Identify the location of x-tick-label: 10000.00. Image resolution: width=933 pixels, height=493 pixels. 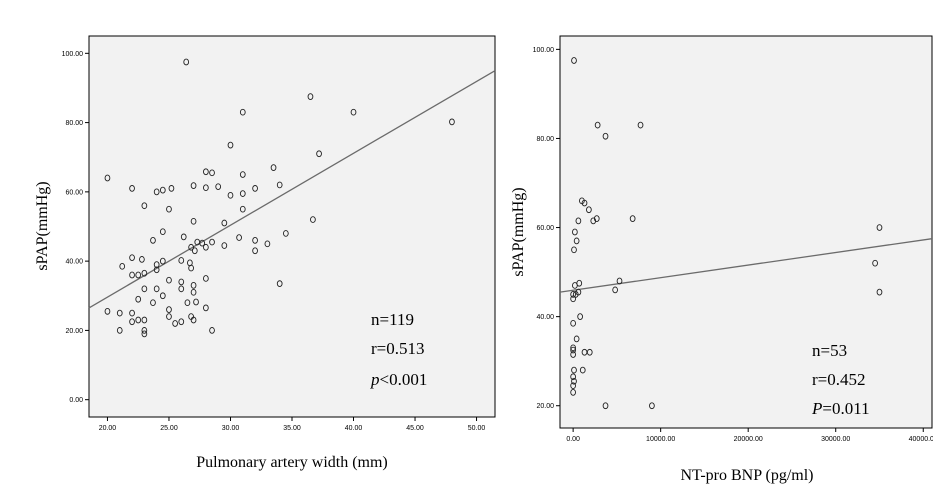
(660, 439).